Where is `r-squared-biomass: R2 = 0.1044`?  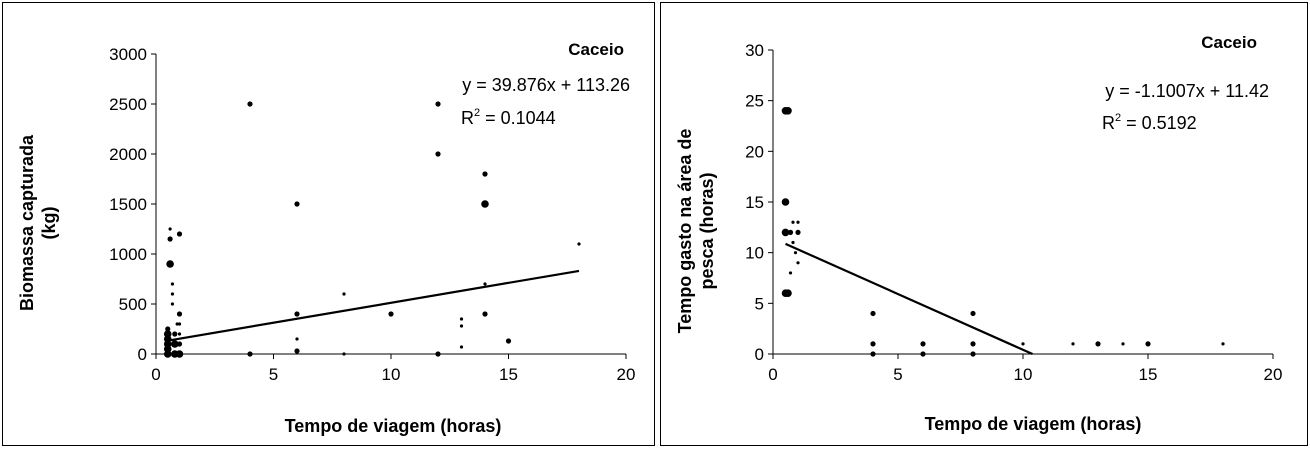 r-squared-biomass: R2 = 0.1044 is located at coordinates (508, 117).